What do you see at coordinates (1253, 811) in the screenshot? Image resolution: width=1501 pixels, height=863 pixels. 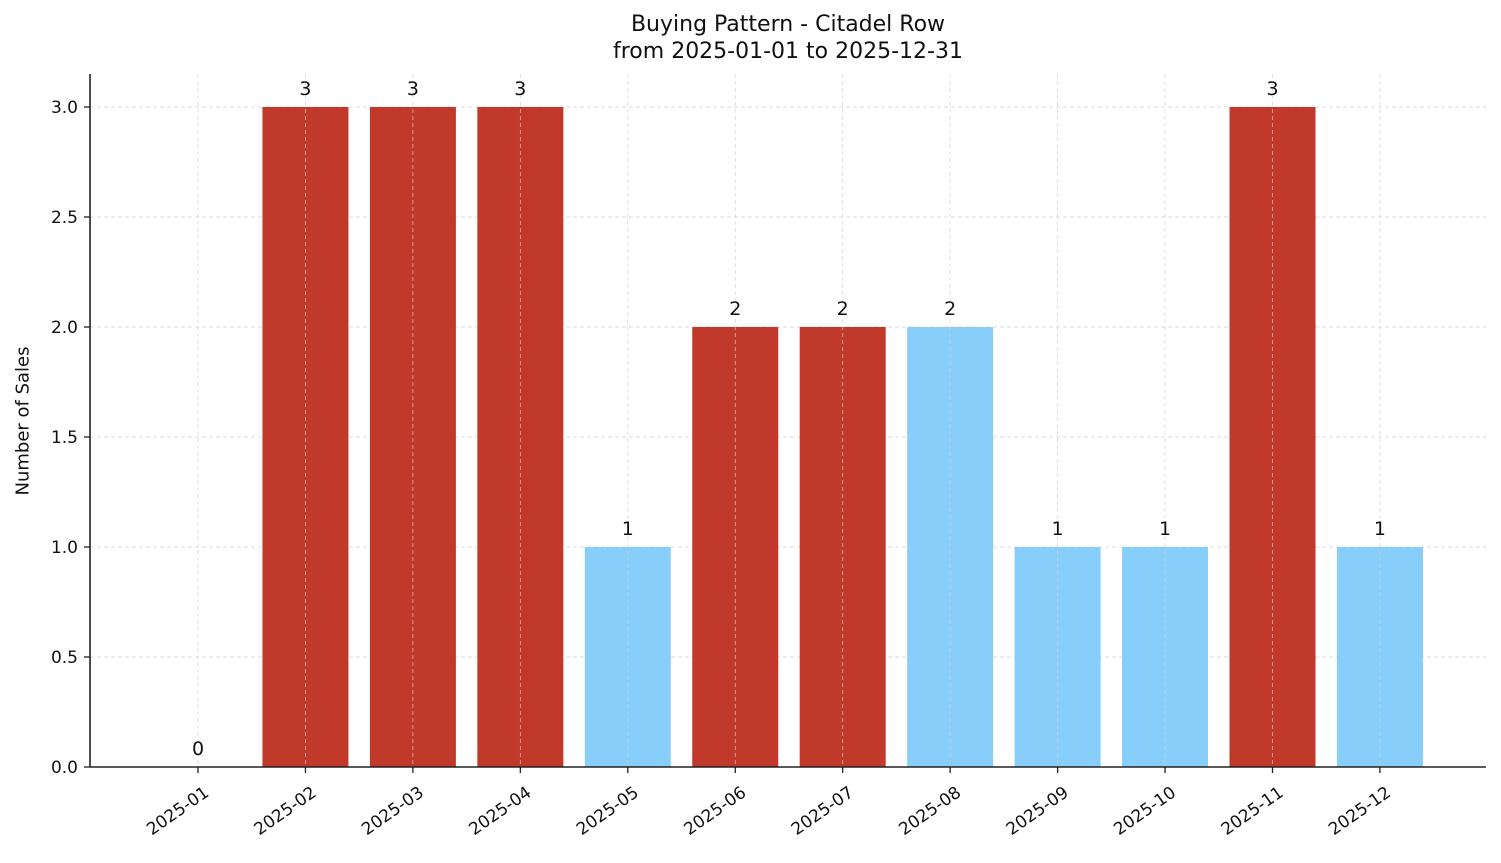 I see `x-tick-label: 2025-11` at bounding box center [1253, 811].